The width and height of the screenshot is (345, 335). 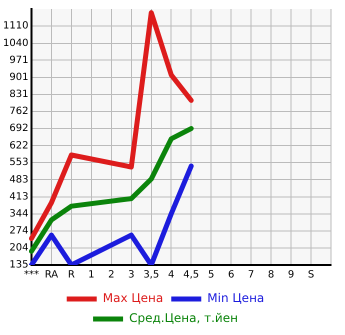 What do you see at coordinates (18, 196) in the screenshot?
I see `y-tick-label: 413` at bounding box center [18, 196].